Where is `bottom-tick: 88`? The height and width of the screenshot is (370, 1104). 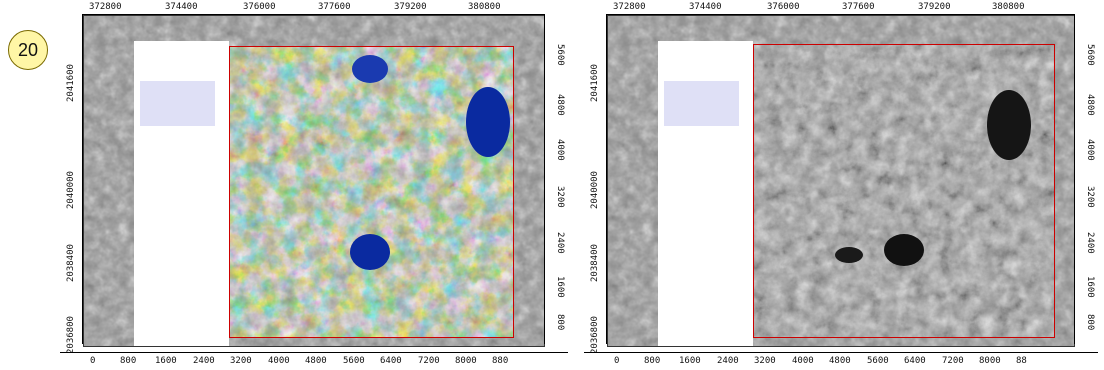
bottom-tick: 88 is located at coordinates (1021, 361).